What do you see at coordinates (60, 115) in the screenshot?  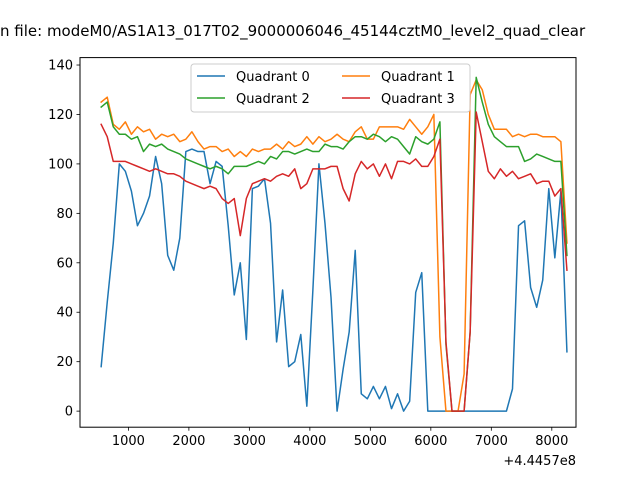 I see `y-tick-label: 120` at bounding box center [60, 115].